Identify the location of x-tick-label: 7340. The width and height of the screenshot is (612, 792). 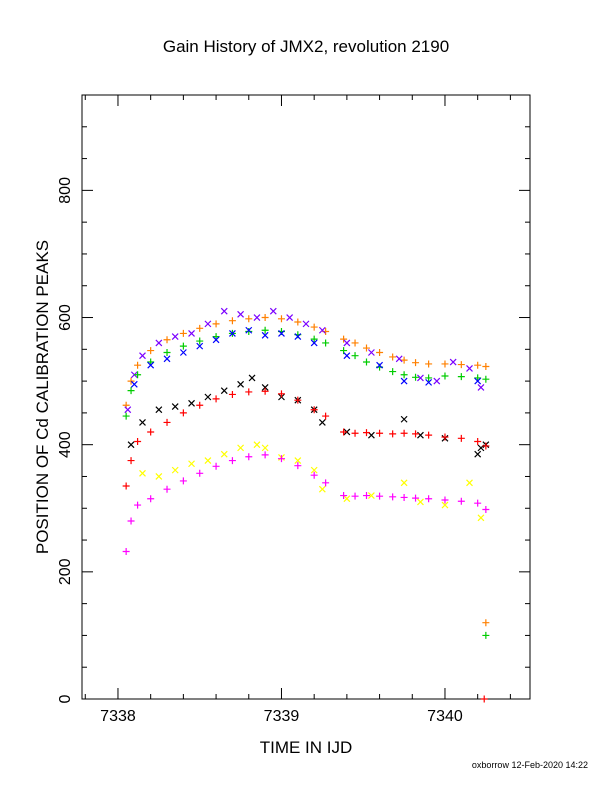
(445, 716).